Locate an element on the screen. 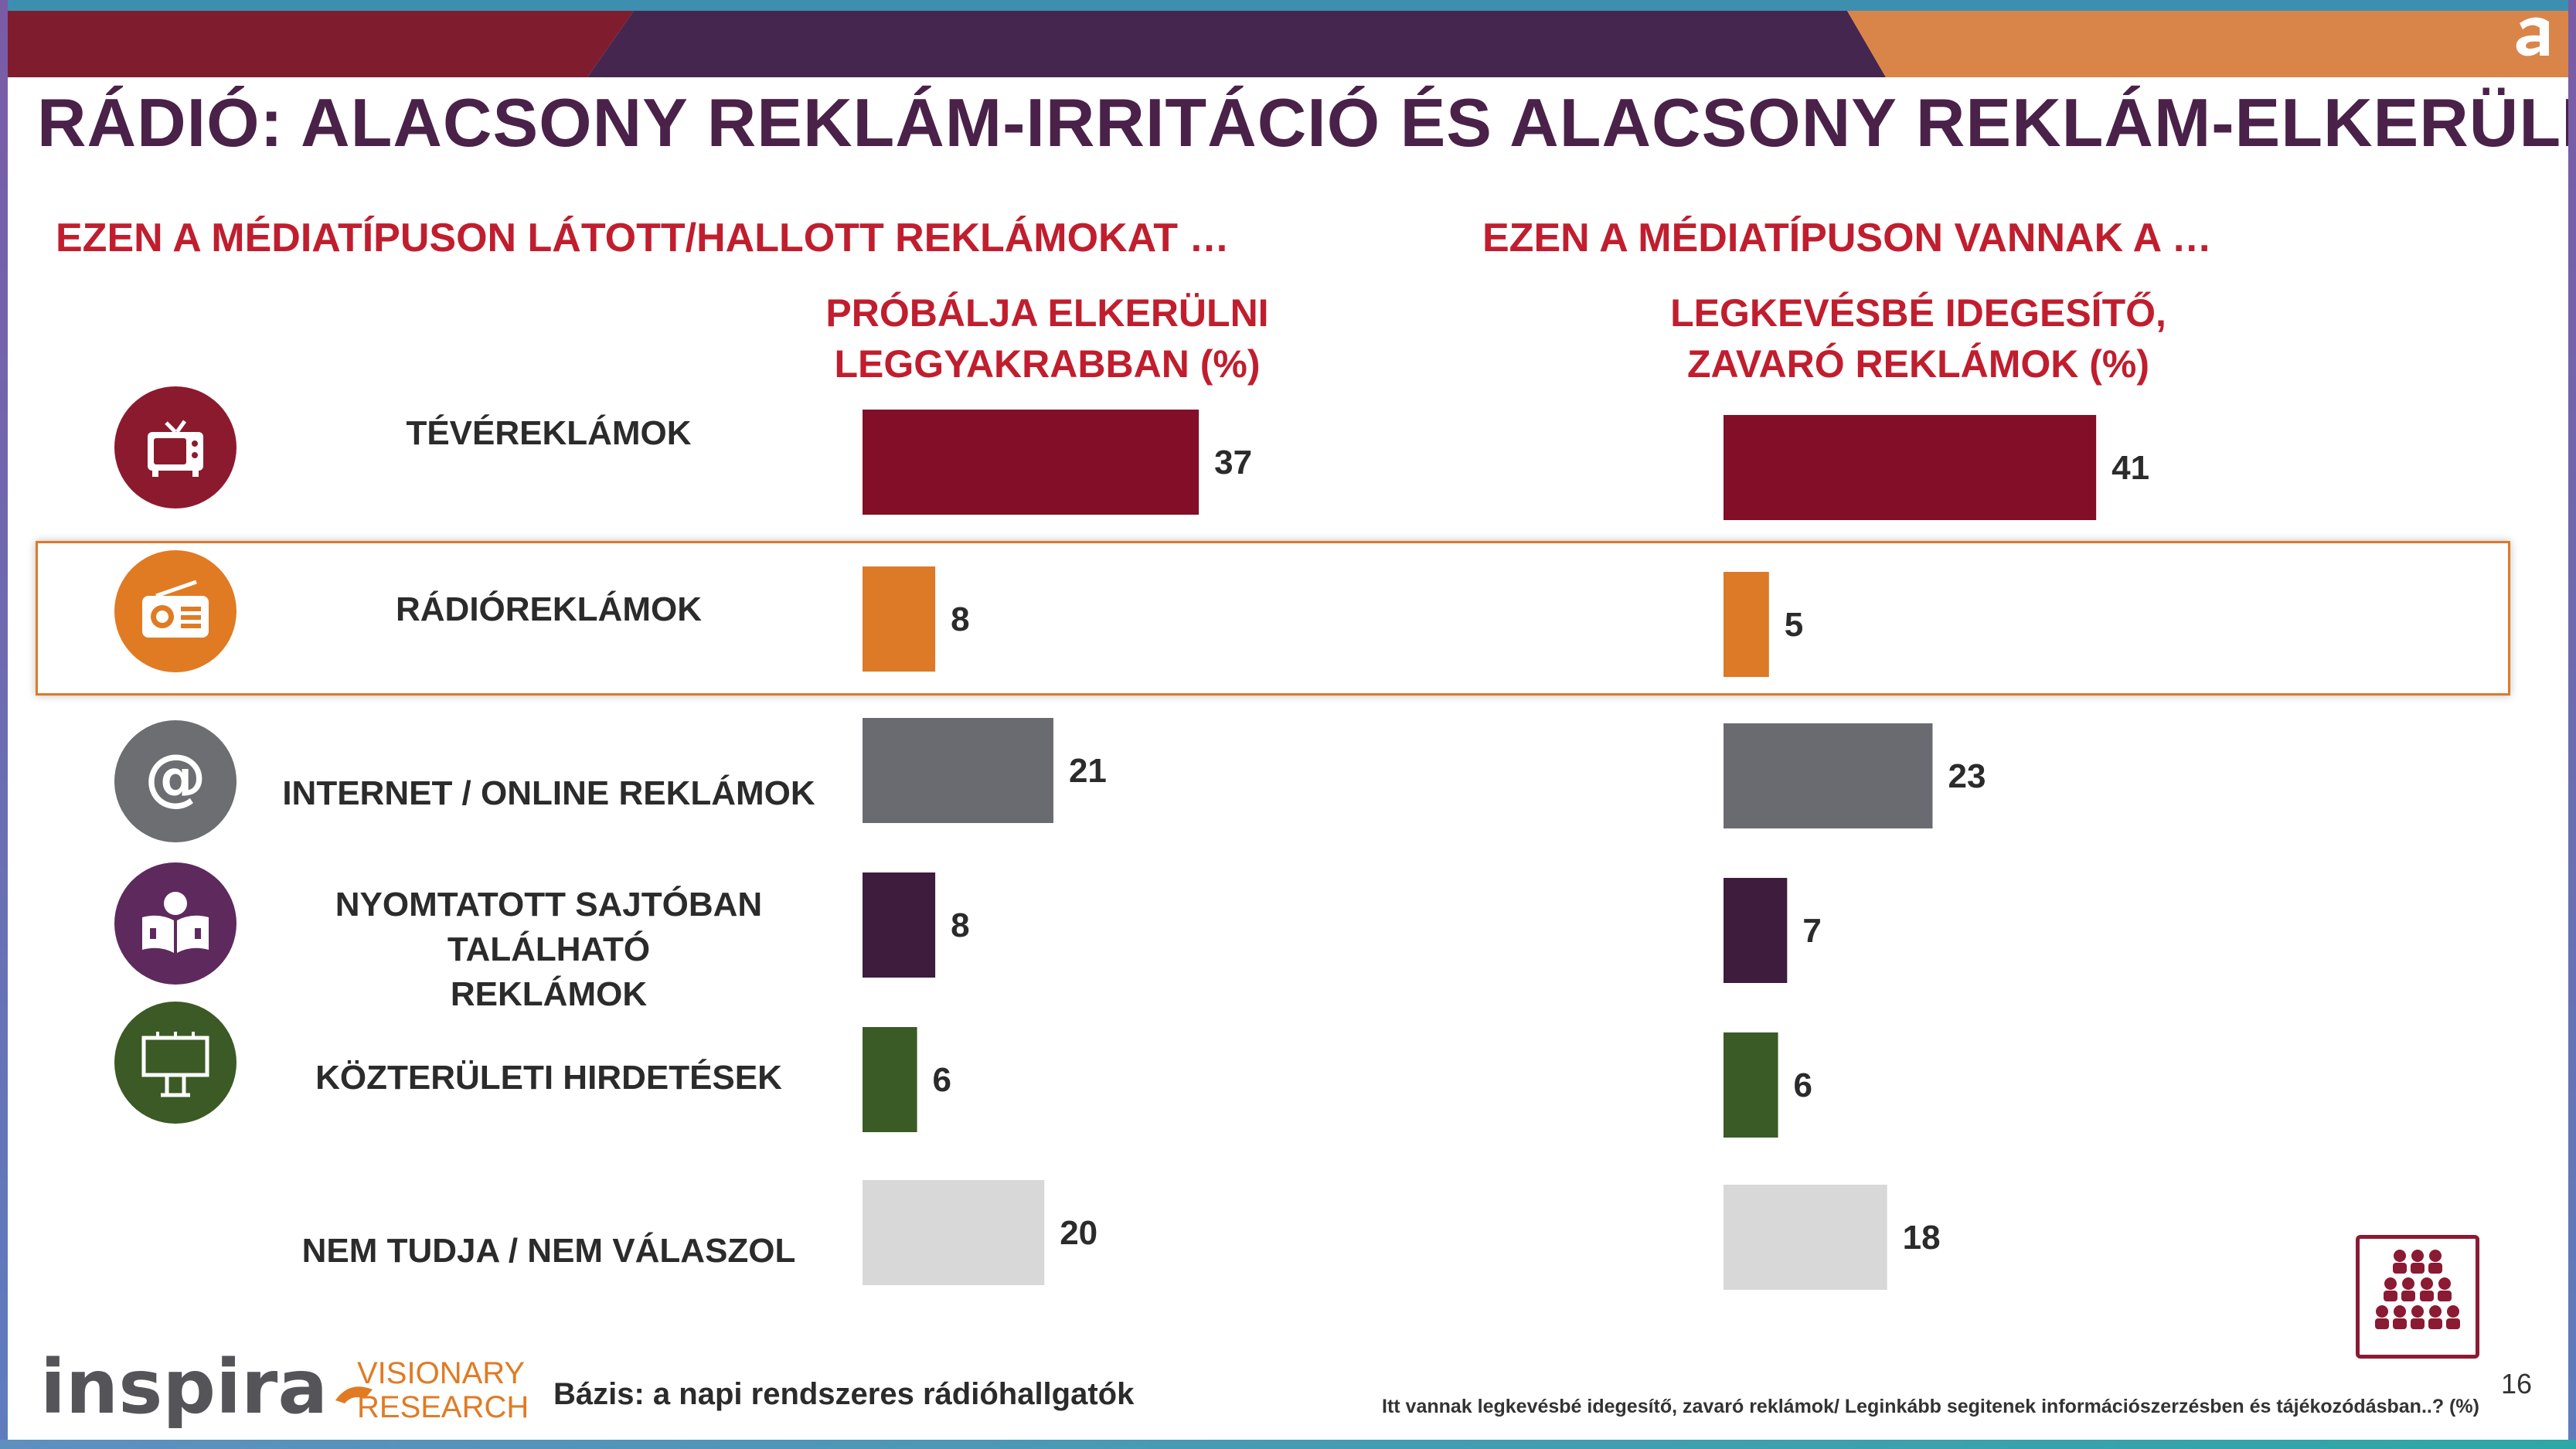 The image size is (2576, 1449). right-column-header-line2: ZAVARÓ REKLÁMOK (%) is located at coordinates (1918, 364).